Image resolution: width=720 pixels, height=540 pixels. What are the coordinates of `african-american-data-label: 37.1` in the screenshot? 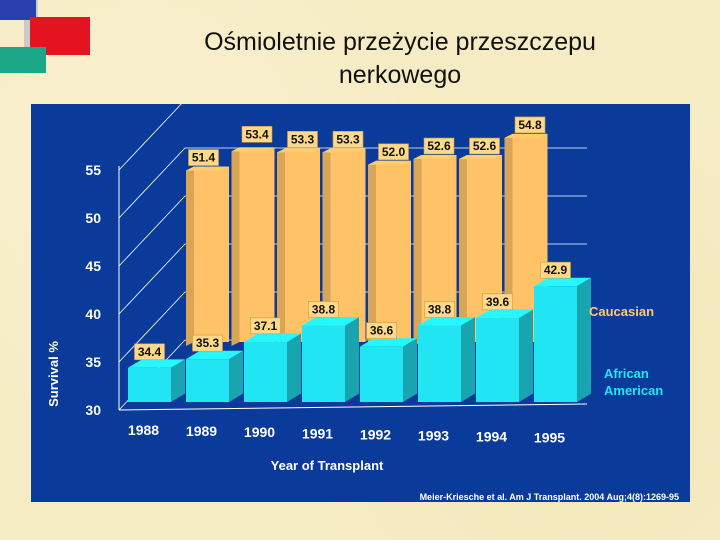 It's located at (266, 326).